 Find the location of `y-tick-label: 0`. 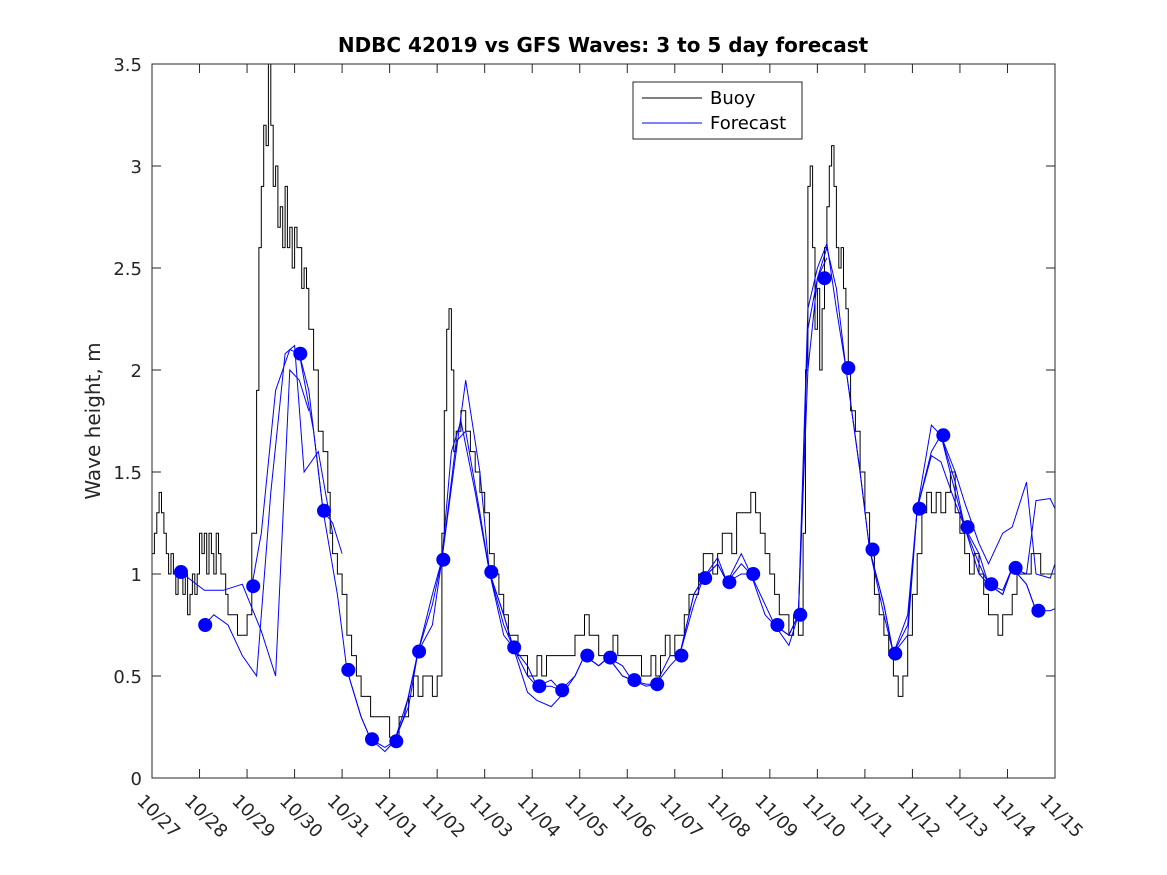

y-tick-label: 0 is located at coordinates (136, 779).